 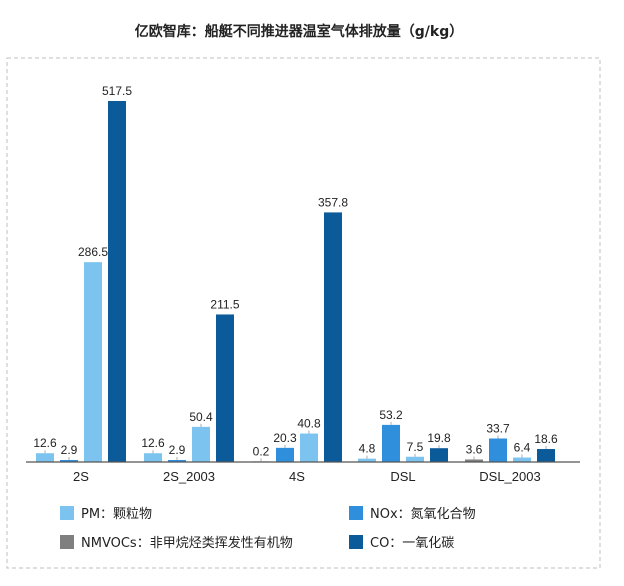 What do you see at coordinates (307, 476) in the screenshot?
I see `category-labels-layer: 2S 2S_2003 4S DSL DSL_2003` at bounding box center [307, 476].